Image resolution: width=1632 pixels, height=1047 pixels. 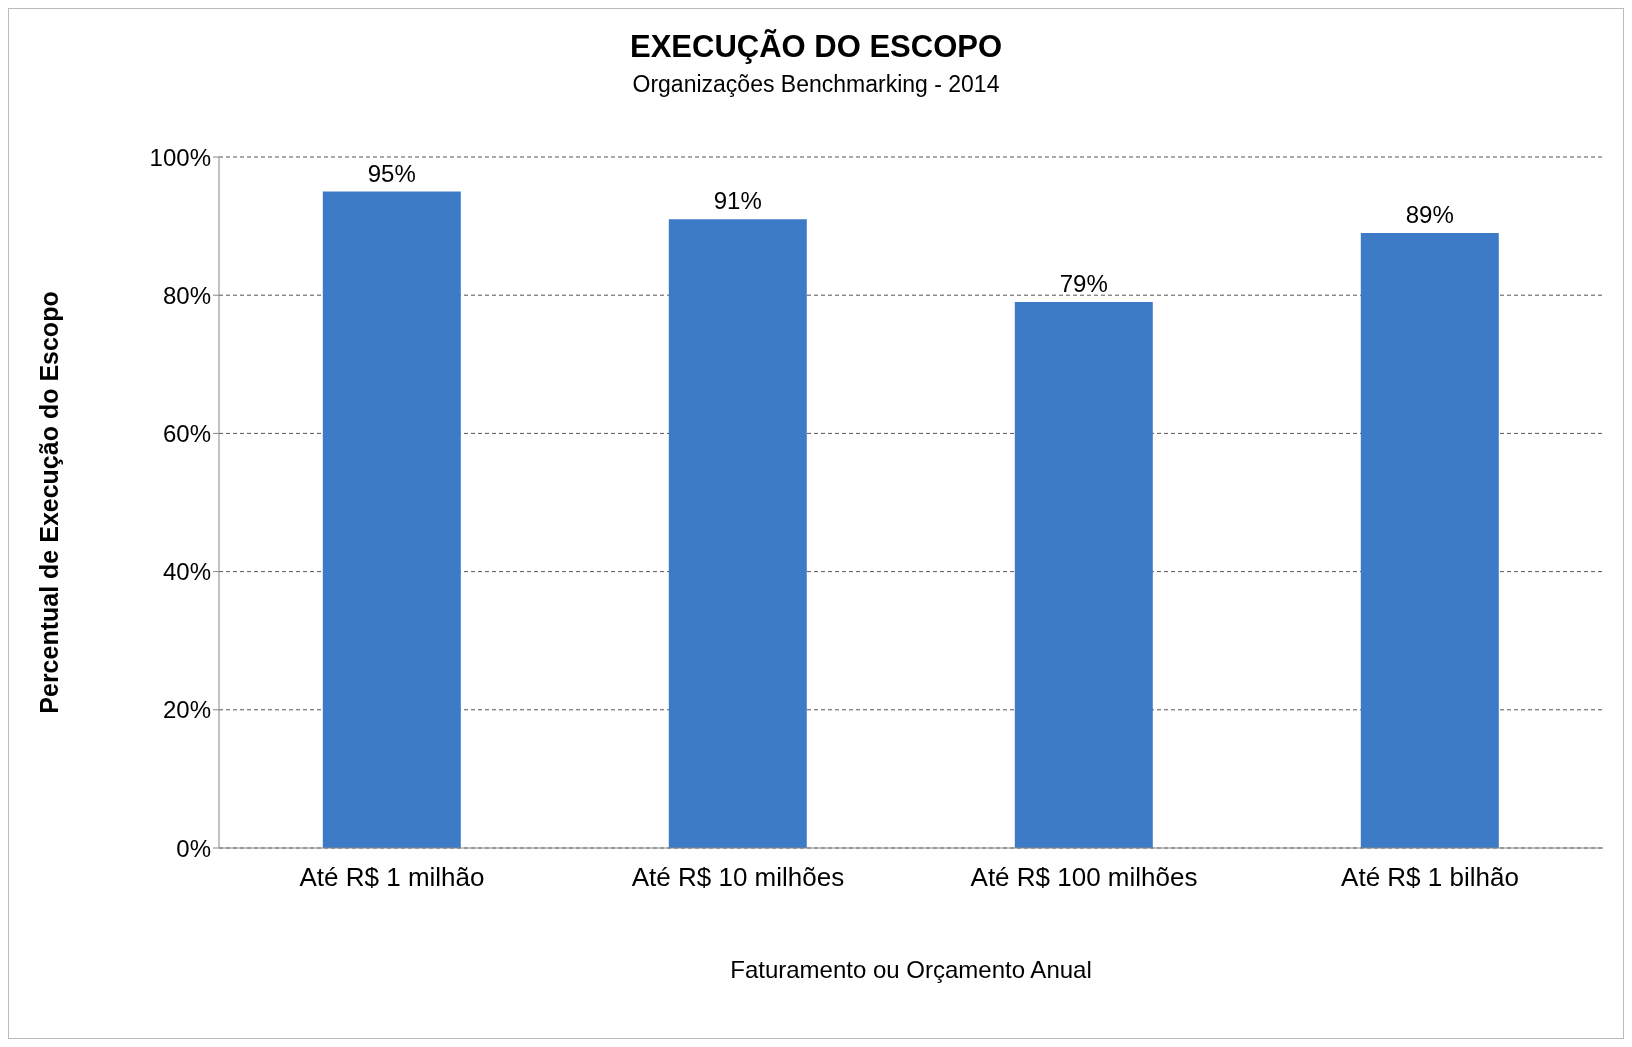 I want to click on x-tick-label: Até R$ 100 milhões, so click(x=1084, y=877).